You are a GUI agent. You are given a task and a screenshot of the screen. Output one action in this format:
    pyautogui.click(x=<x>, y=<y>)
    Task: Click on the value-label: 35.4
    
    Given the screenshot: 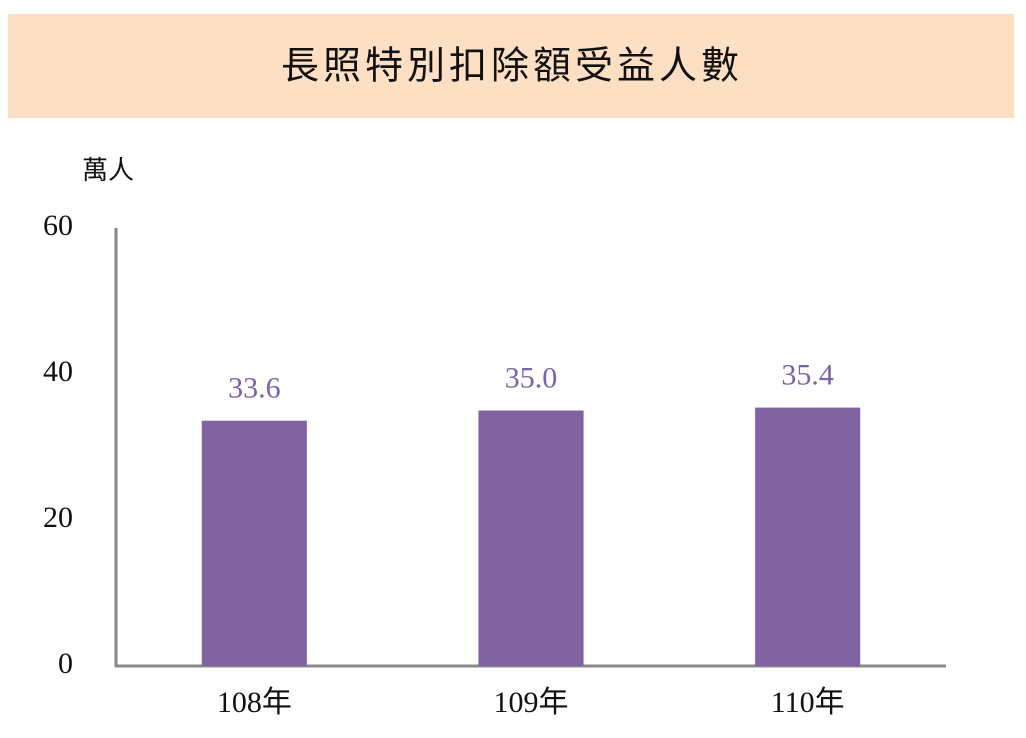 What is the action you would take?
    pyautogui.click(x=807, y=374)
    